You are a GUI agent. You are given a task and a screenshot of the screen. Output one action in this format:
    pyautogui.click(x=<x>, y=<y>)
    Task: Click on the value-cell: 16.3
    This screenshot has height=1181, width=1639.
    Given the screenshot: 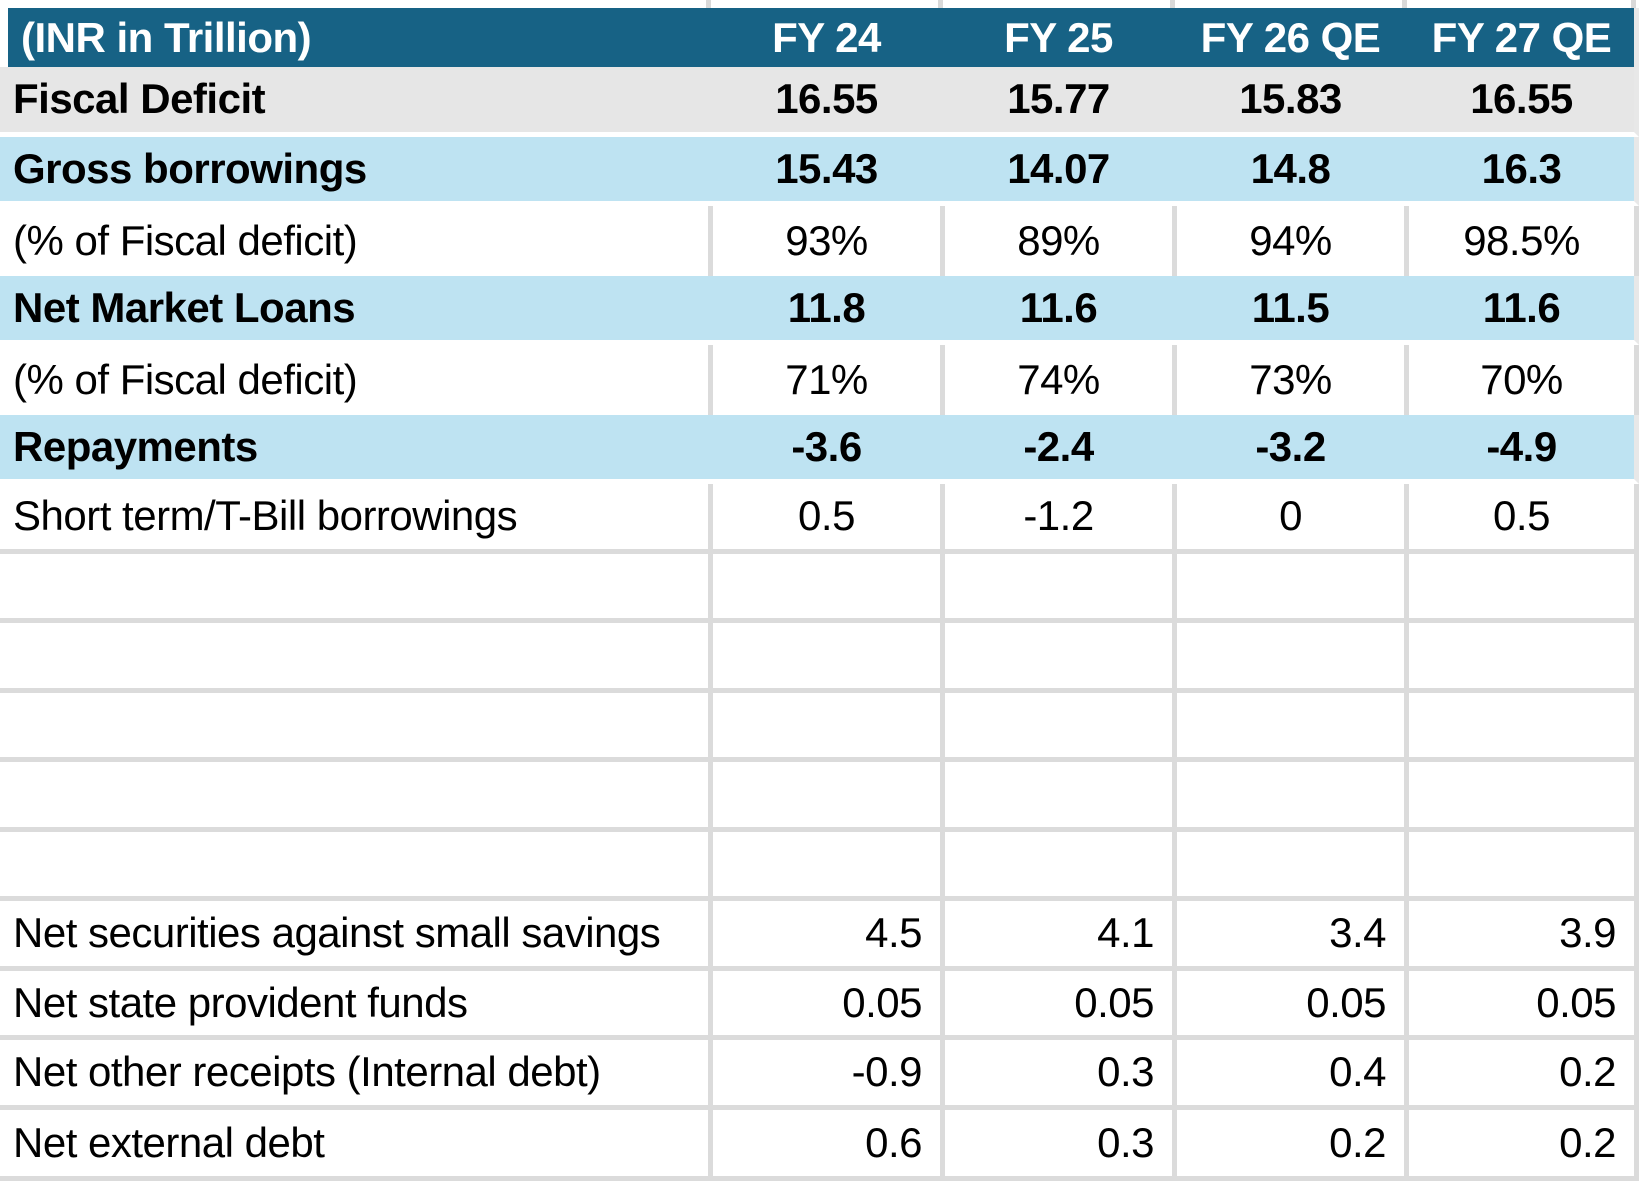 What is the action you would take?
    pyautogui.click(x=1521, y=168)
    